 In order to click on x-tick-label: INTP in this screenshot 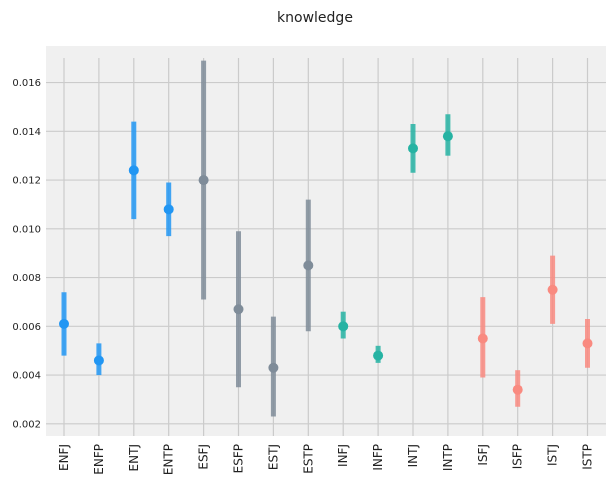, I will do `click(448, 457)`.